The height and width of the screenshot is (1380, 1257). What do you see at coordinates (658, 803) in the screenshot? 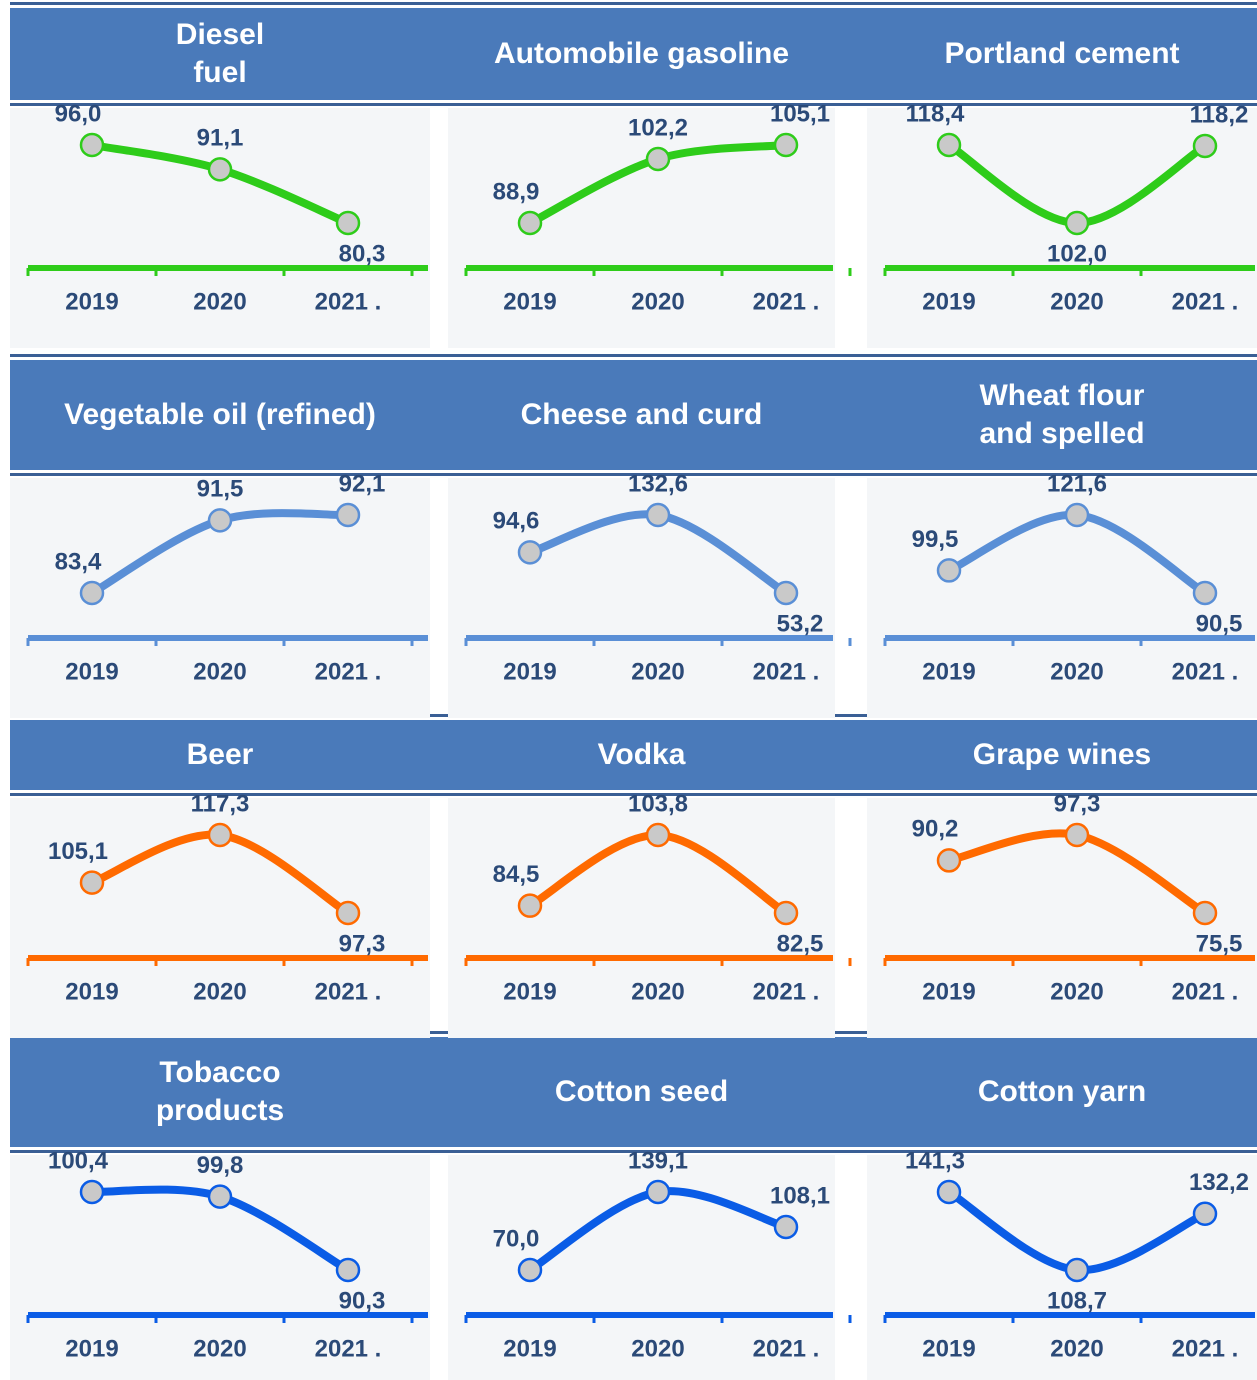
I see `value-label: 103,8` at bounding box center [658, 803].